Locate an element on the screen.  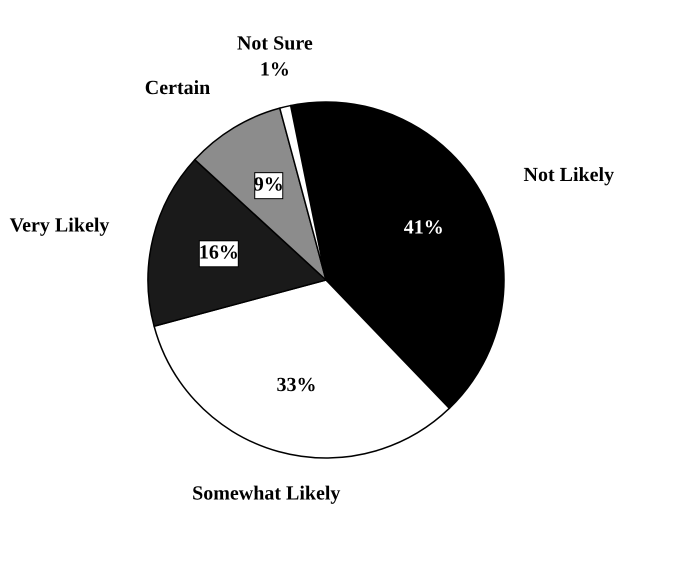
slice-label: Not Likely is located at coordinates (569, 175).